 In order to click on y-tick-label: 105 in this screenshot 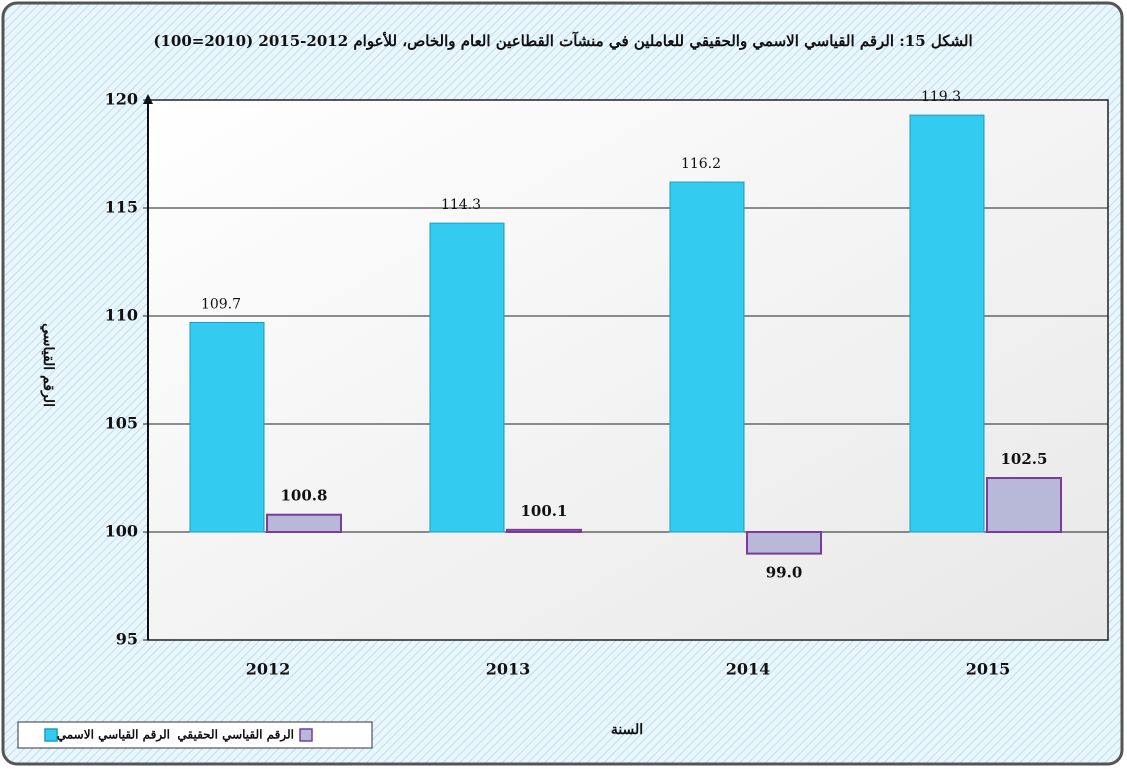, I will do `click(121, 423)`.